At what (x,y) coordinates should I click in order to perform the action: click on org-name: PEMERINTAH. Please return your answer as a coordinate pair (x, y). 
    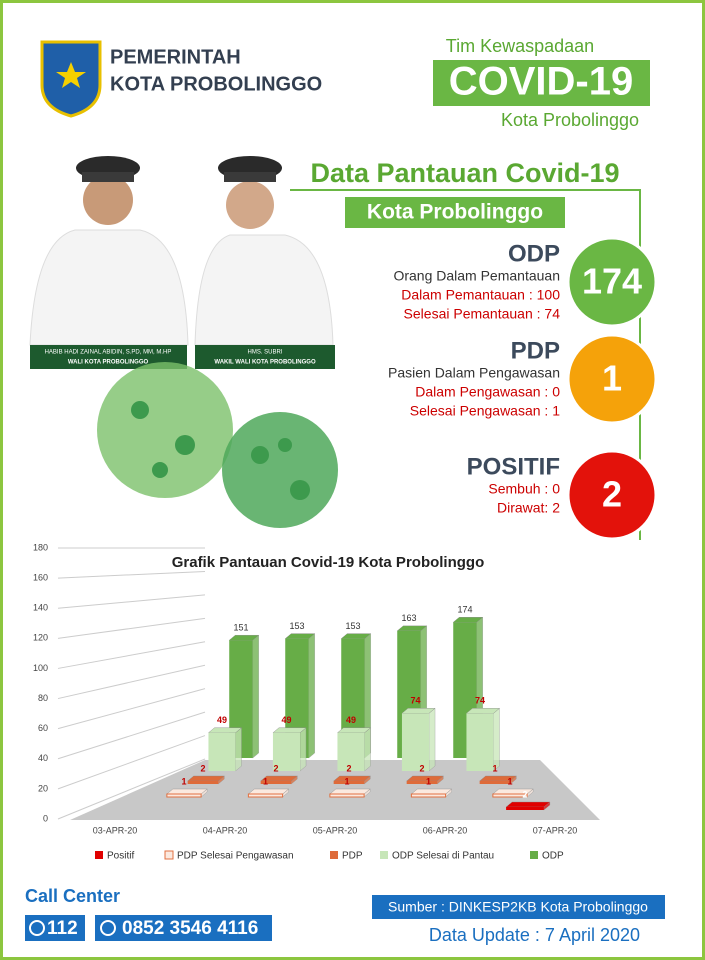
    Looking at the image, I should click on (175, 57).